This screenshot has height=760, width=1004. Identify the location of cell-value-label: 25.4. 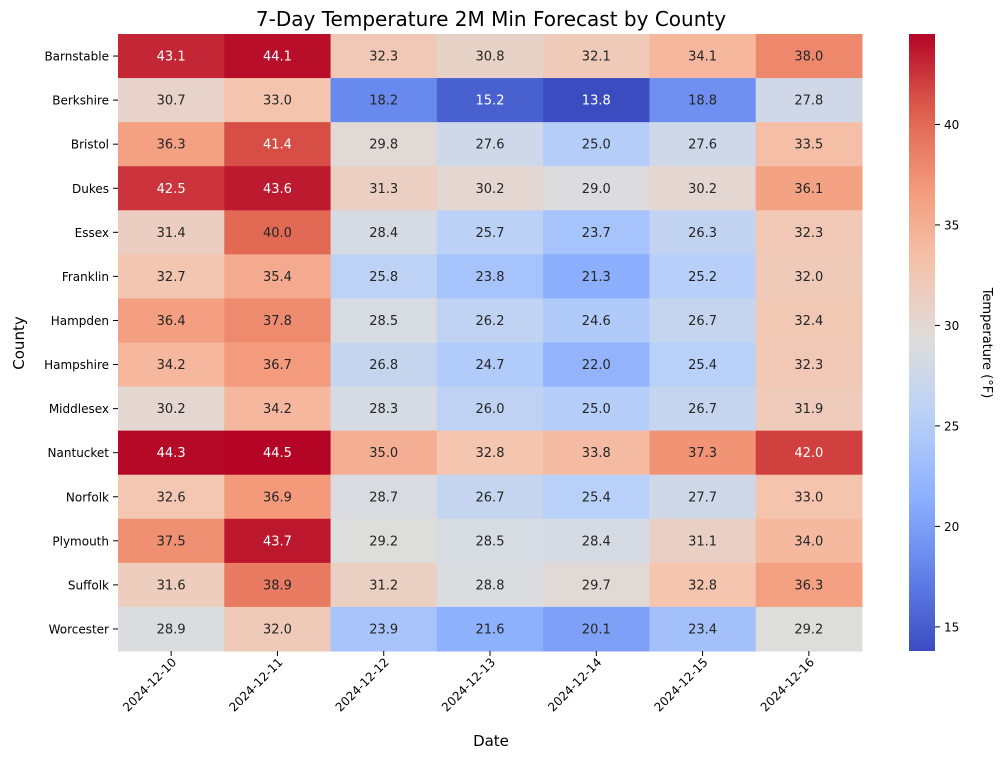
(596, 497).